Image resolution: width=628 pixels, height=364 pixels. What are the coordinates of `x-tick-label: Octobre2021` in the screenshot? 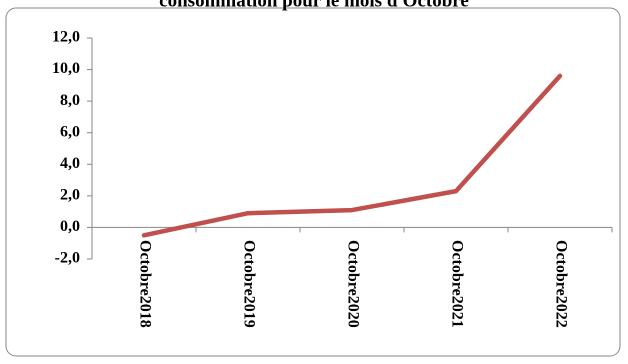 It's located at (456, 284).